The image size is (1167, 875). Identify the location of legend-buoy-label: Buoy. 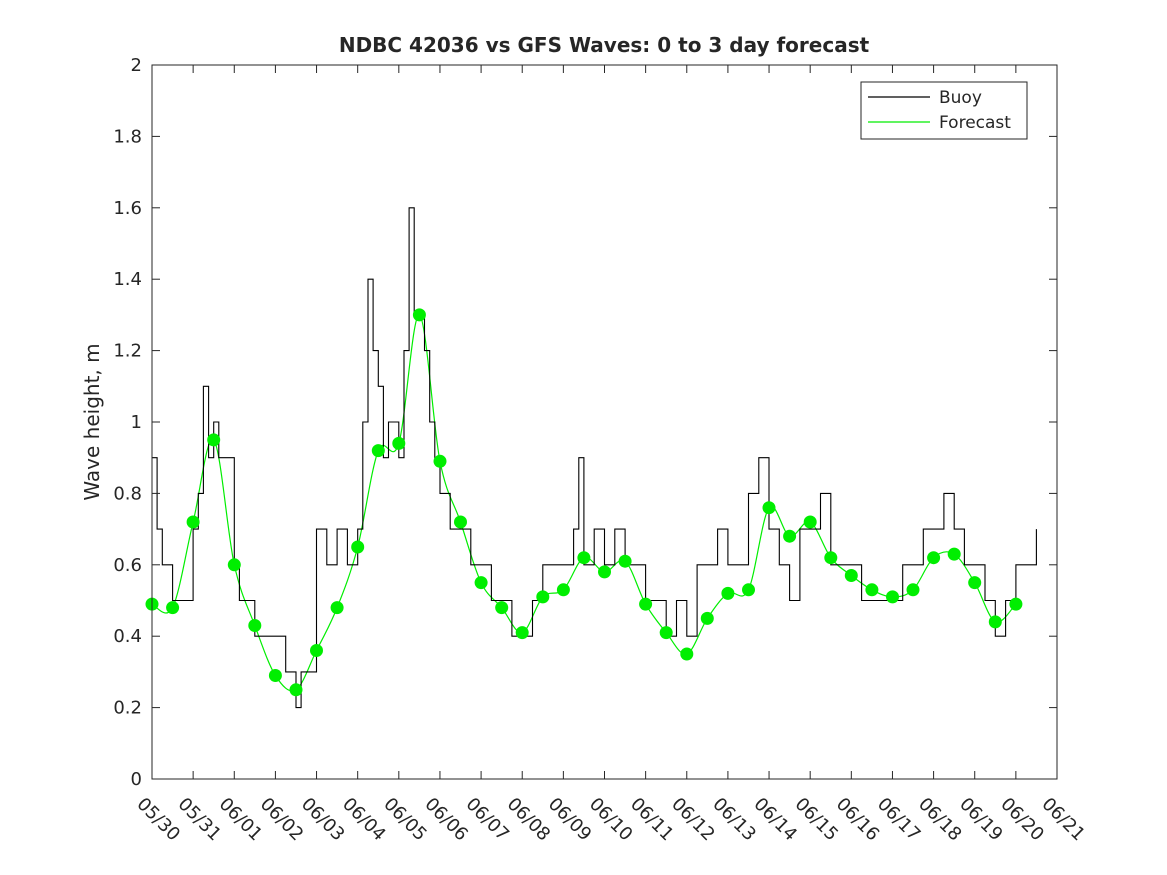
(960, 98).